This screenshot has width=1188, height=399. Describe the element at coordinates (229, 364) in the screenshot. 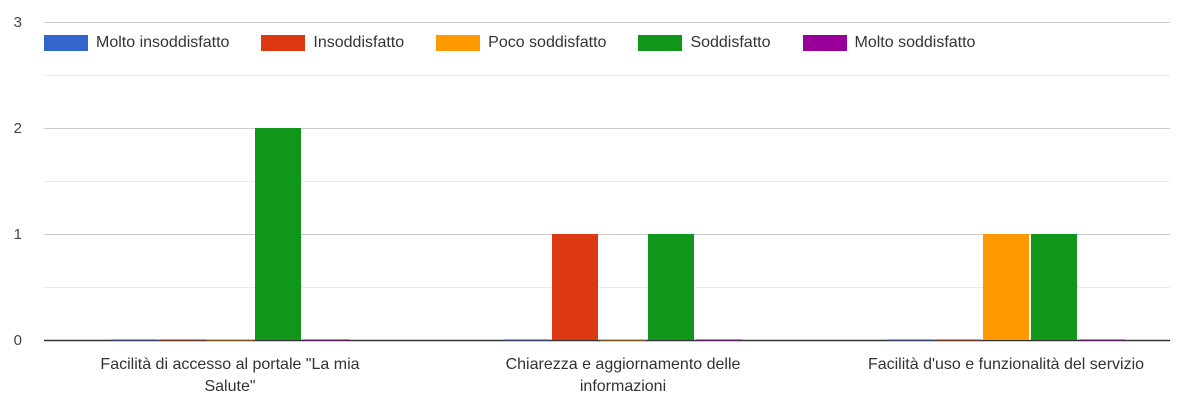

I see `x-category-label-line: Facilità di accesso al portale "La mia` at that location.